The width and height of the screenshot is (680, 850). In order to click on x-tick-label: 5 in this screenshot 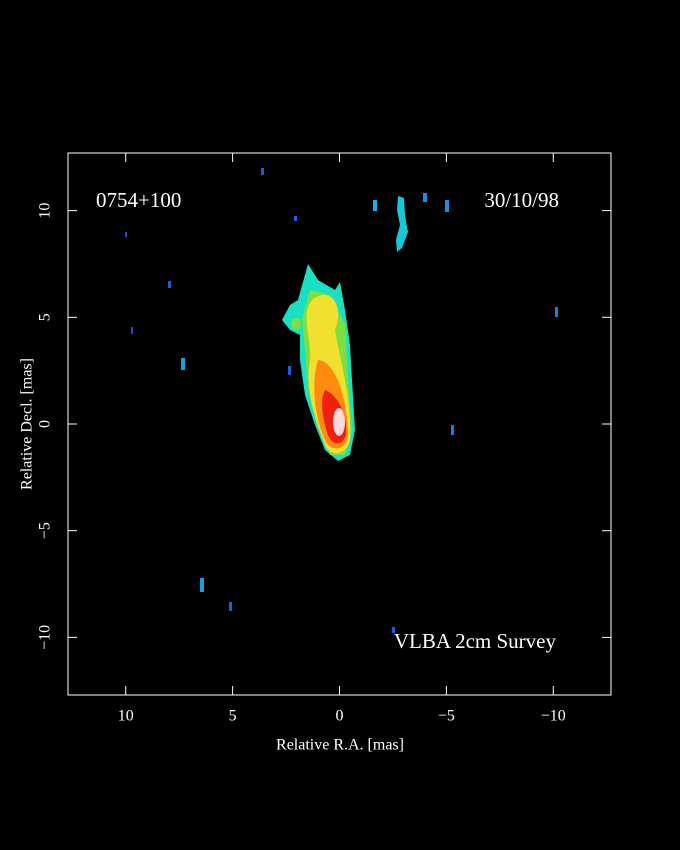, I will do `click(233, 716)`.